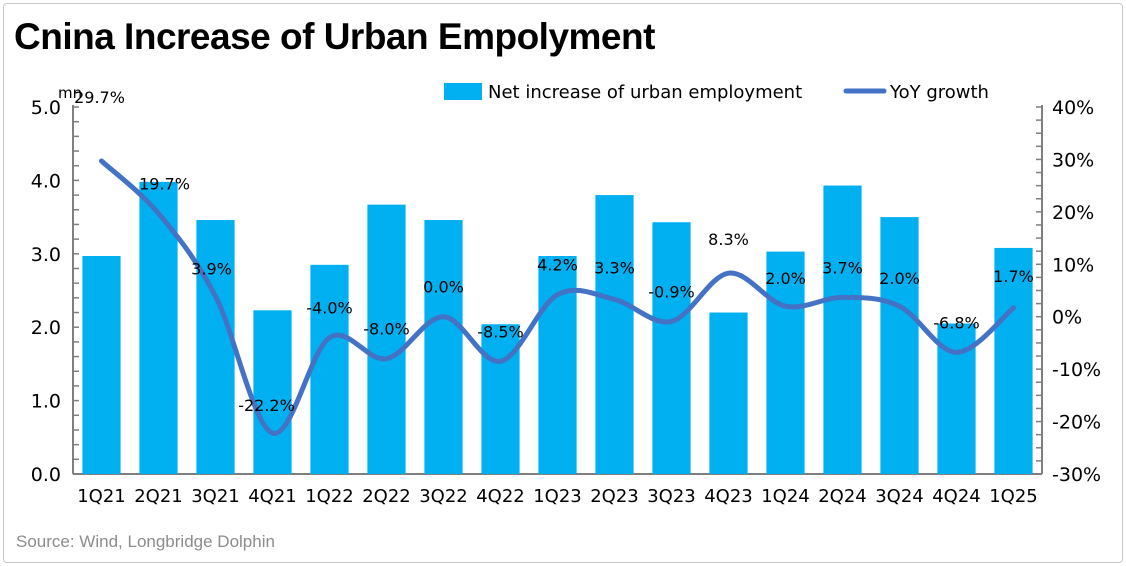 The height and width of the screenshot is (566, 1126). I want to click on bar-4Q22, so click(500, 399).